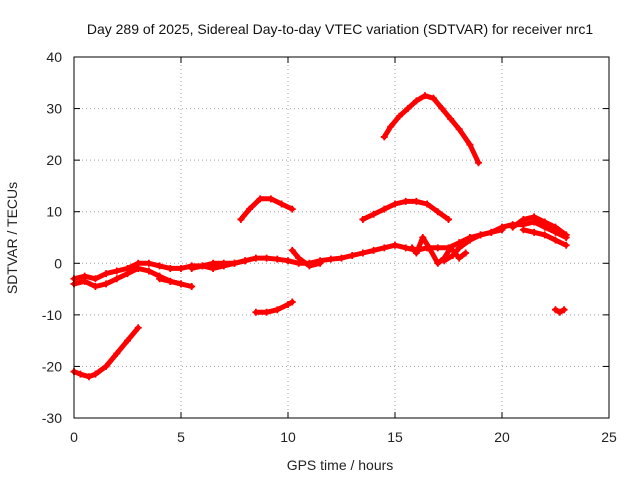  What do you see at coordinates (12, 238) in the screenshot?
I see `y-axis-title: SDTVAR / TECUs` at bounding box center [12, 238].